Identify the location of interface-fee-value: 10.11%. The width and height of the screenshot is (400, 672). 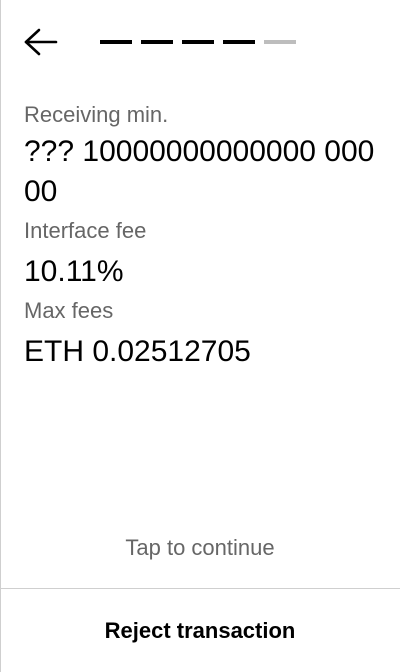
(74, 271).